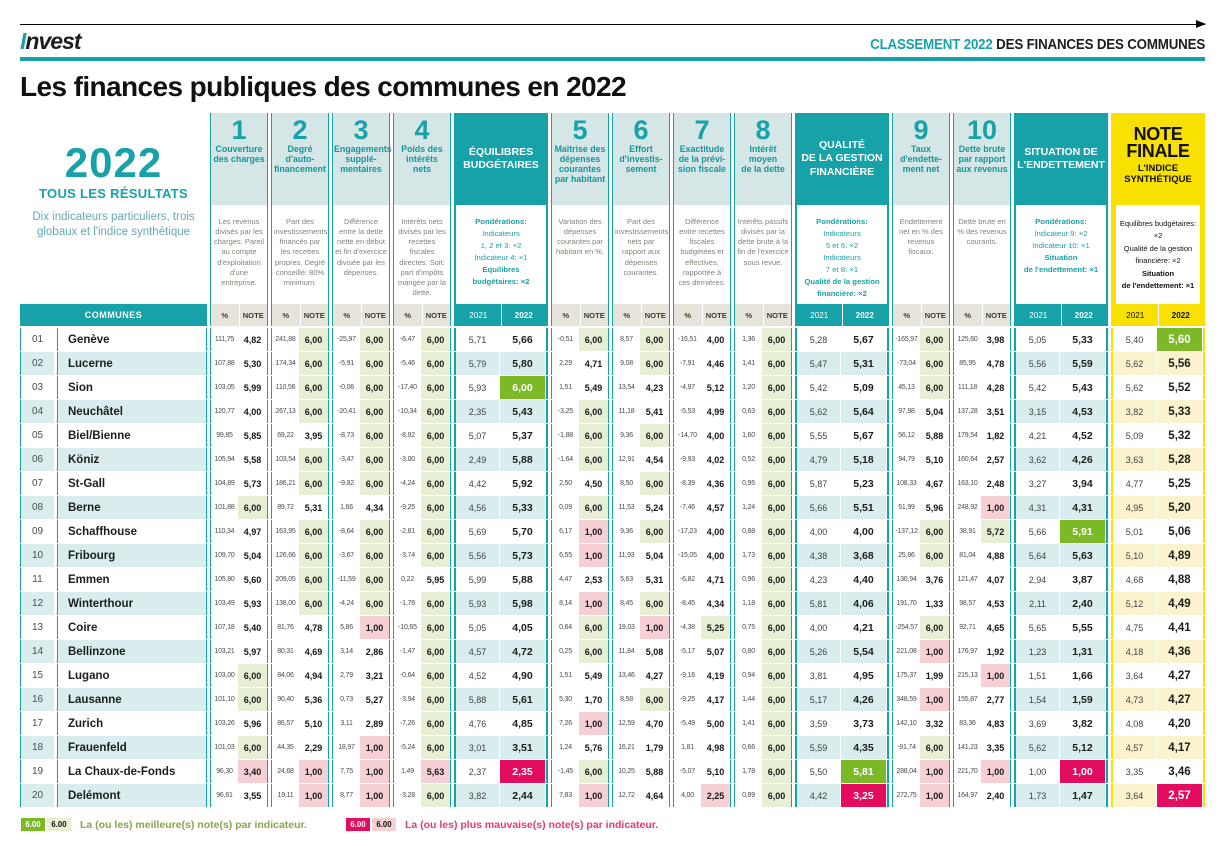 Image resolution: width=1225 pixels, height=846 pixels. What do you see at coordinates (285, 579) in the screenshot?
I see `indicator-percent: 209,05` at bounding box center [285, 579].